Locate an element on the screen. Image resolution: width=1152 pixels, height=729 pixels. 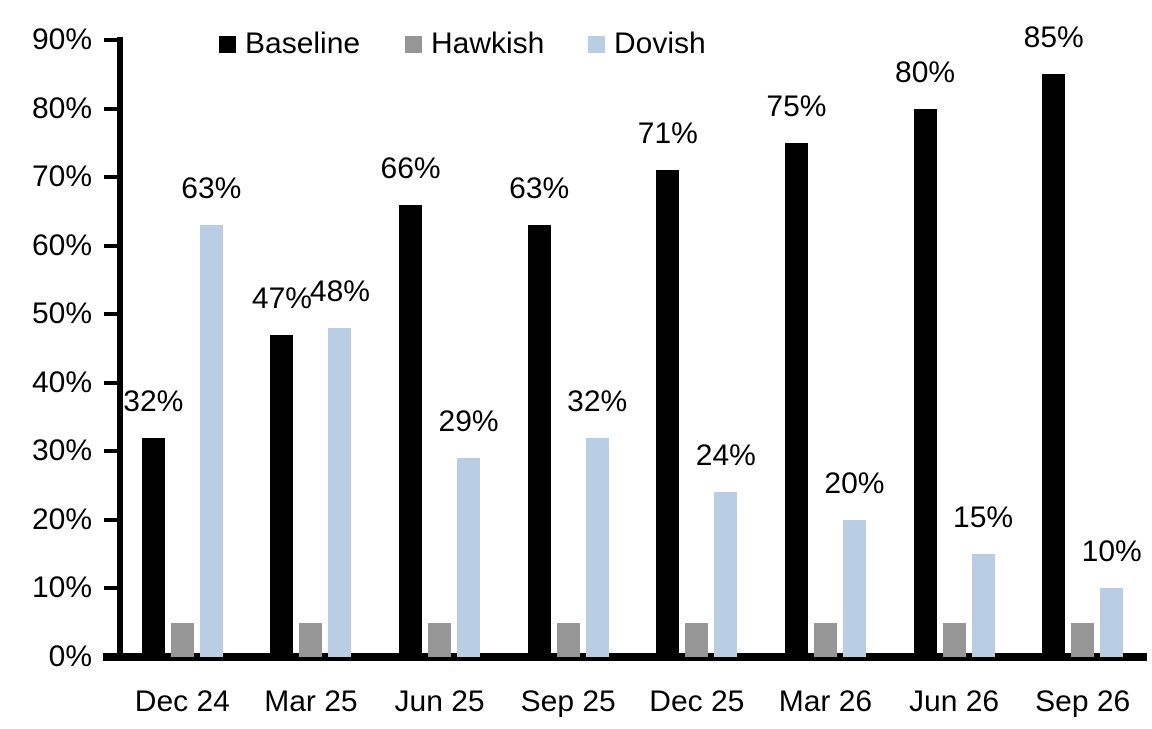
legend-entry-baseline: Baseline is located at coordinates (289, 44).